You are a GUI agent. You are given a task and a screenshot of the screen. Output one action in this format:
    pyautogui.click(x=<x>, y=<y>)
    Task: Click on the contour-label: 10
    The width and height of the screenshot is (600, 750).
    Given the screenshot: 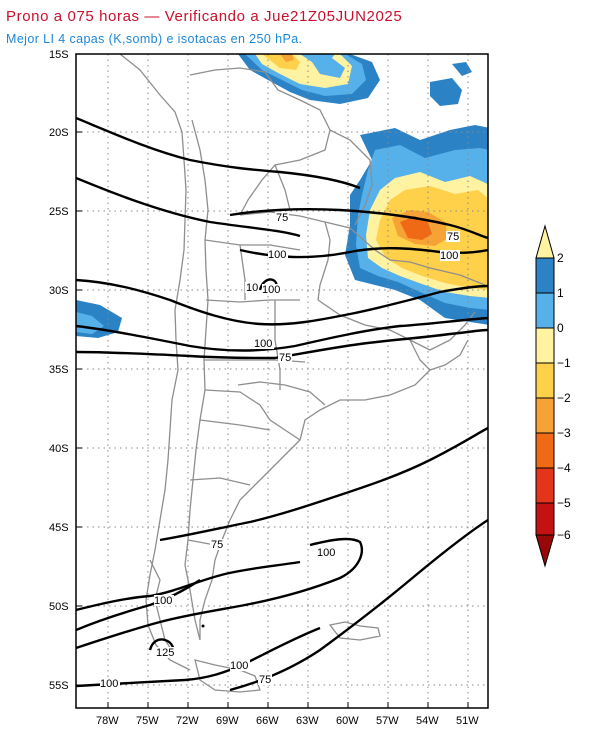 What is the action you would take?
    pyautogui.click(x=252, y=288)
    